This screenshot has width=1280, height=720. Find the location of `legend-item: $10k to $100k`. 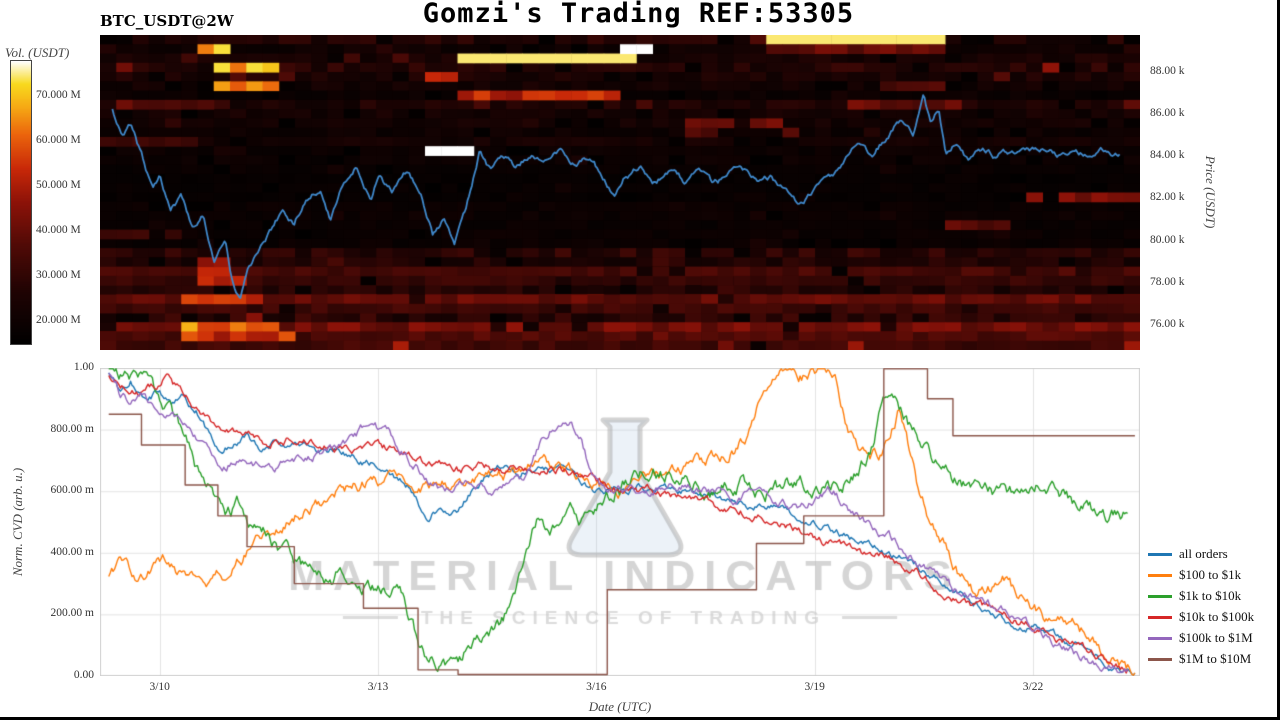

legend-item: $10k to $100k is located at coordinates (1214, 616).